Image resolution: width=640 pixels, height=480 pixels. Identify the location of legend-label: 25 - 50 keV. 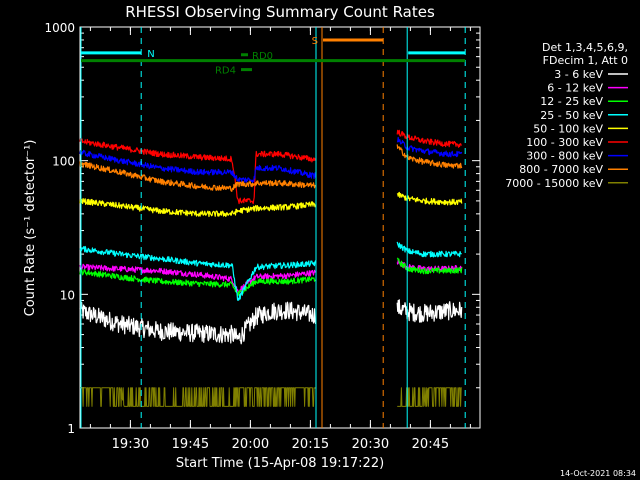
(571, 115).